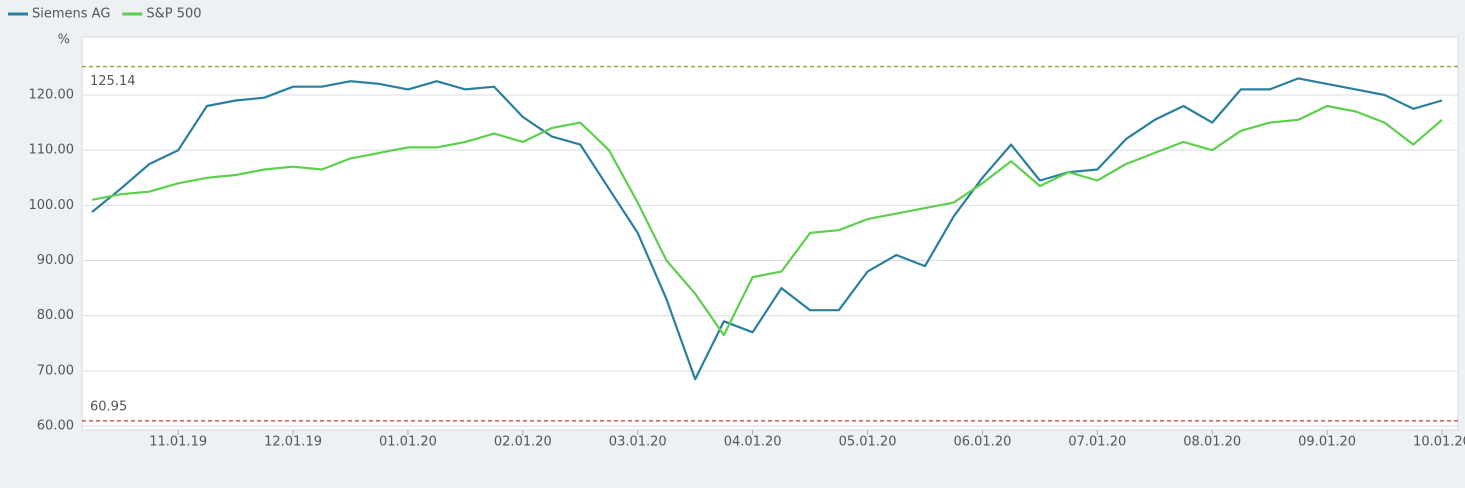 The width and height of the screenshot is (1465, 488). I want to click on y-tick-label: 60.00, so click(55, 426).